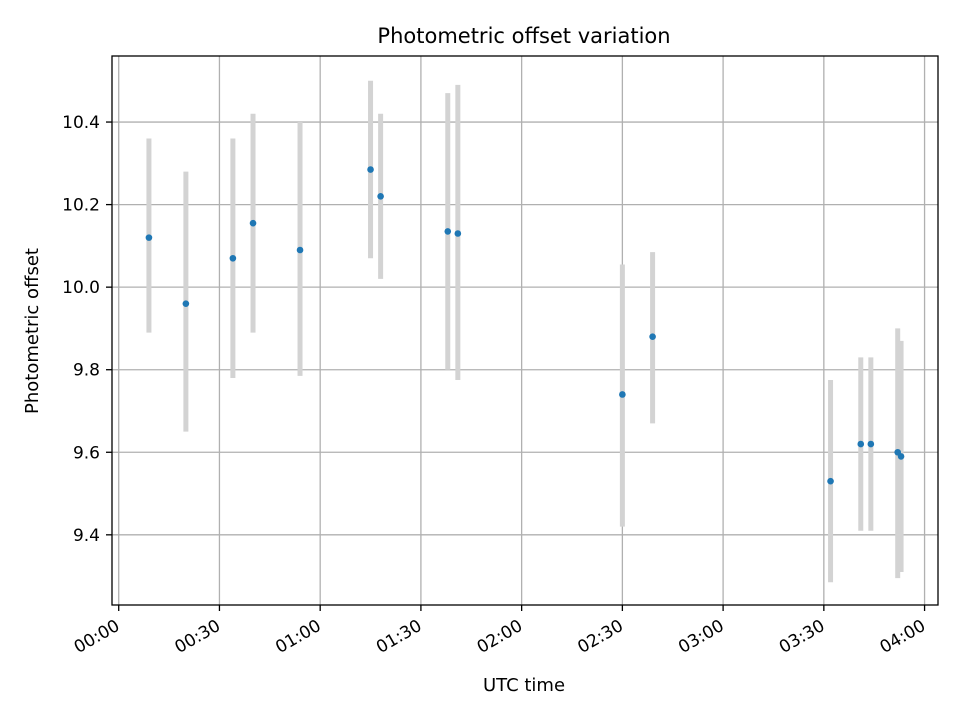 The image size is (960, 720). What do you see at coordinates (86, 453) in the screenshot?
I see `y-tick-label: 9.6` at bounding box center [86, 453].